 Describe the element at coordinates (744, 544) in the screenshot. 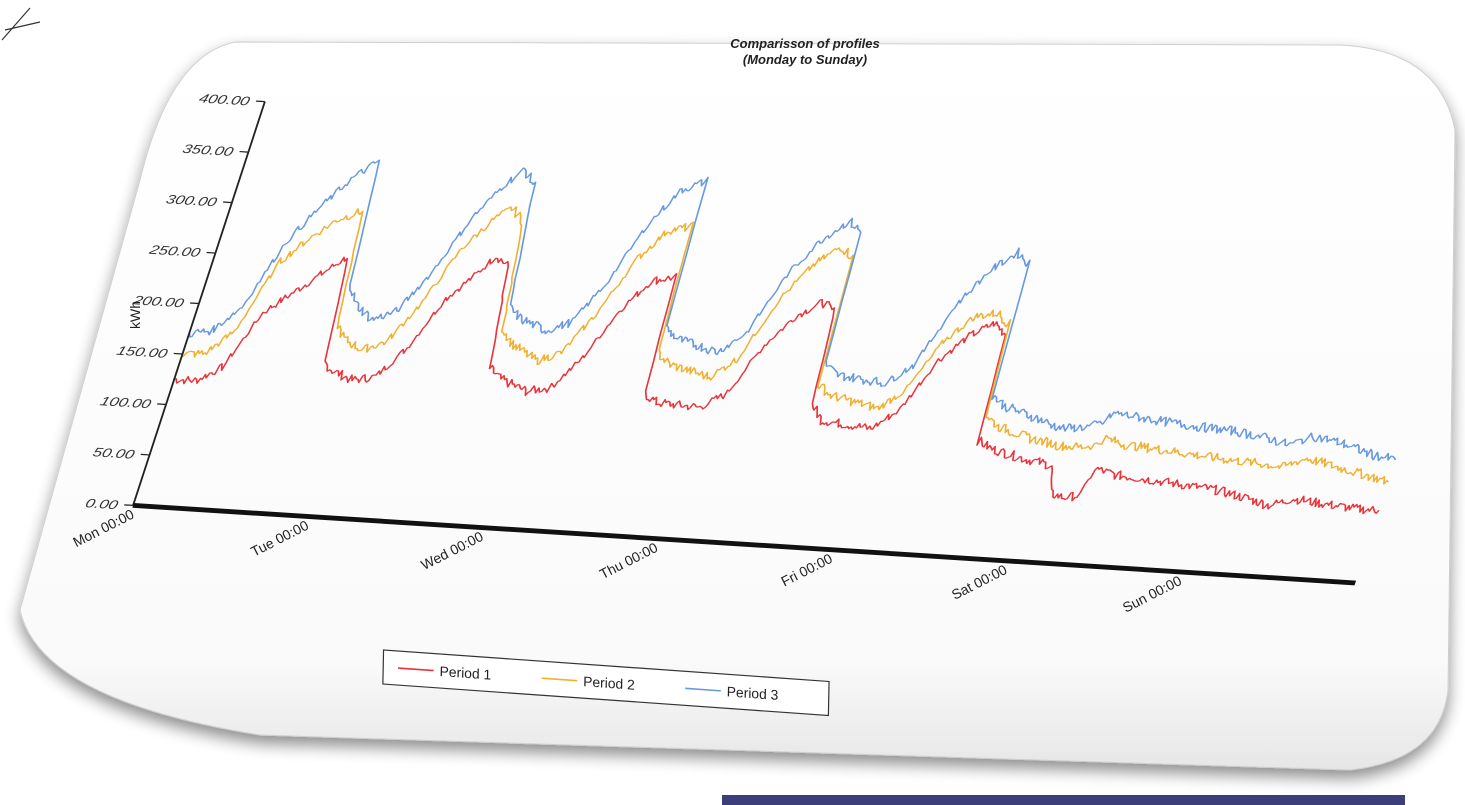

I see `x-axis-line` at that location.